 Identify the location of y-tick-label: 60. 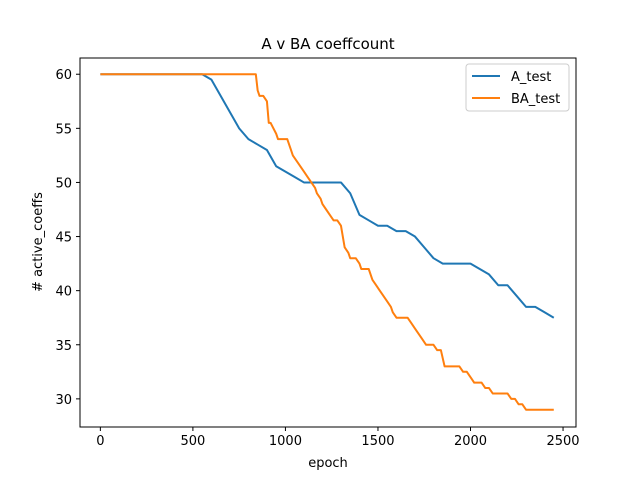
(63, 75).